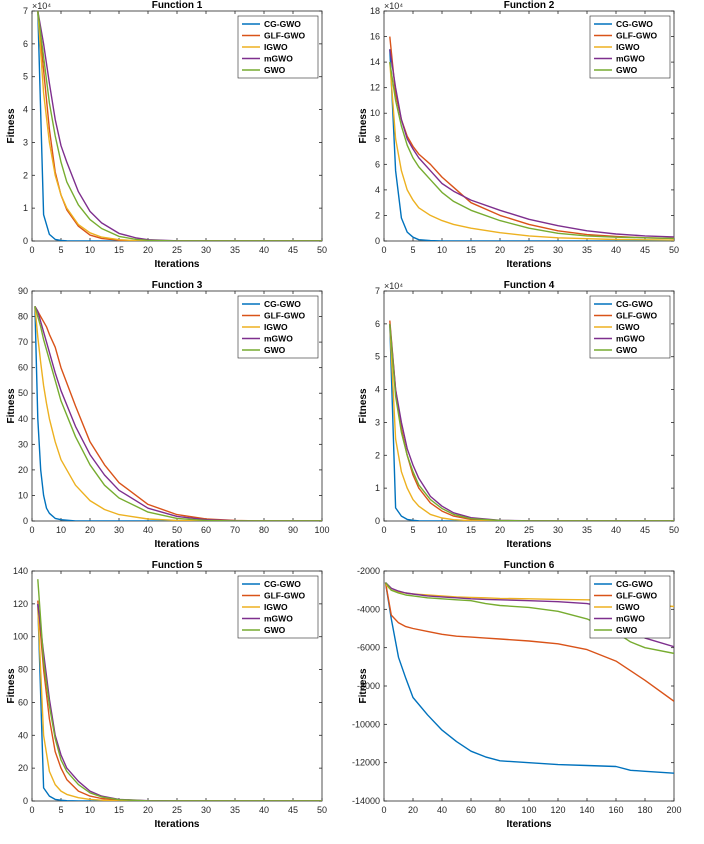  Describe the element at coordinates (20, 637) in the screenshot. I see `y-tick-label: 100` at that location.